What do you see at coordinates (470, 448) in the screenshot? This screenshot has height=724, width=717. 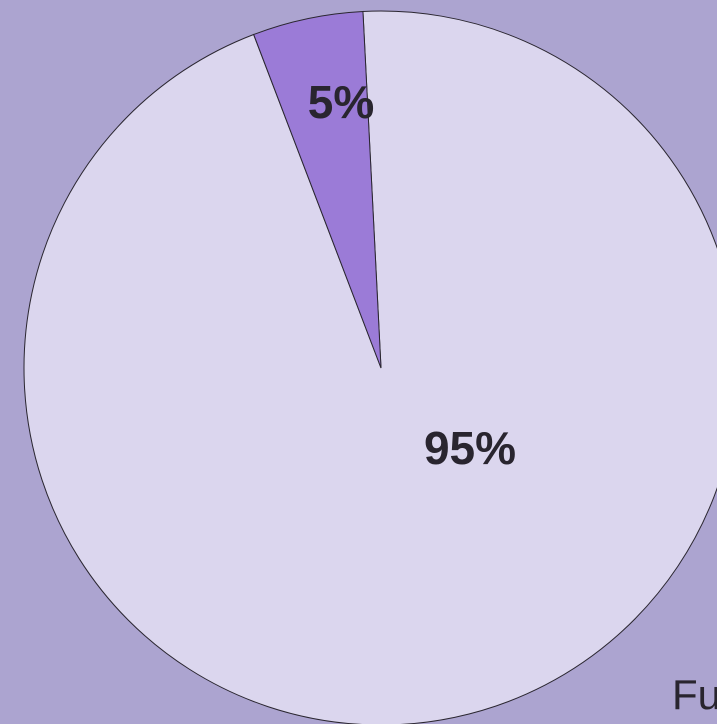 I see `slice-label: 95%` at bounding box center [470, 448].